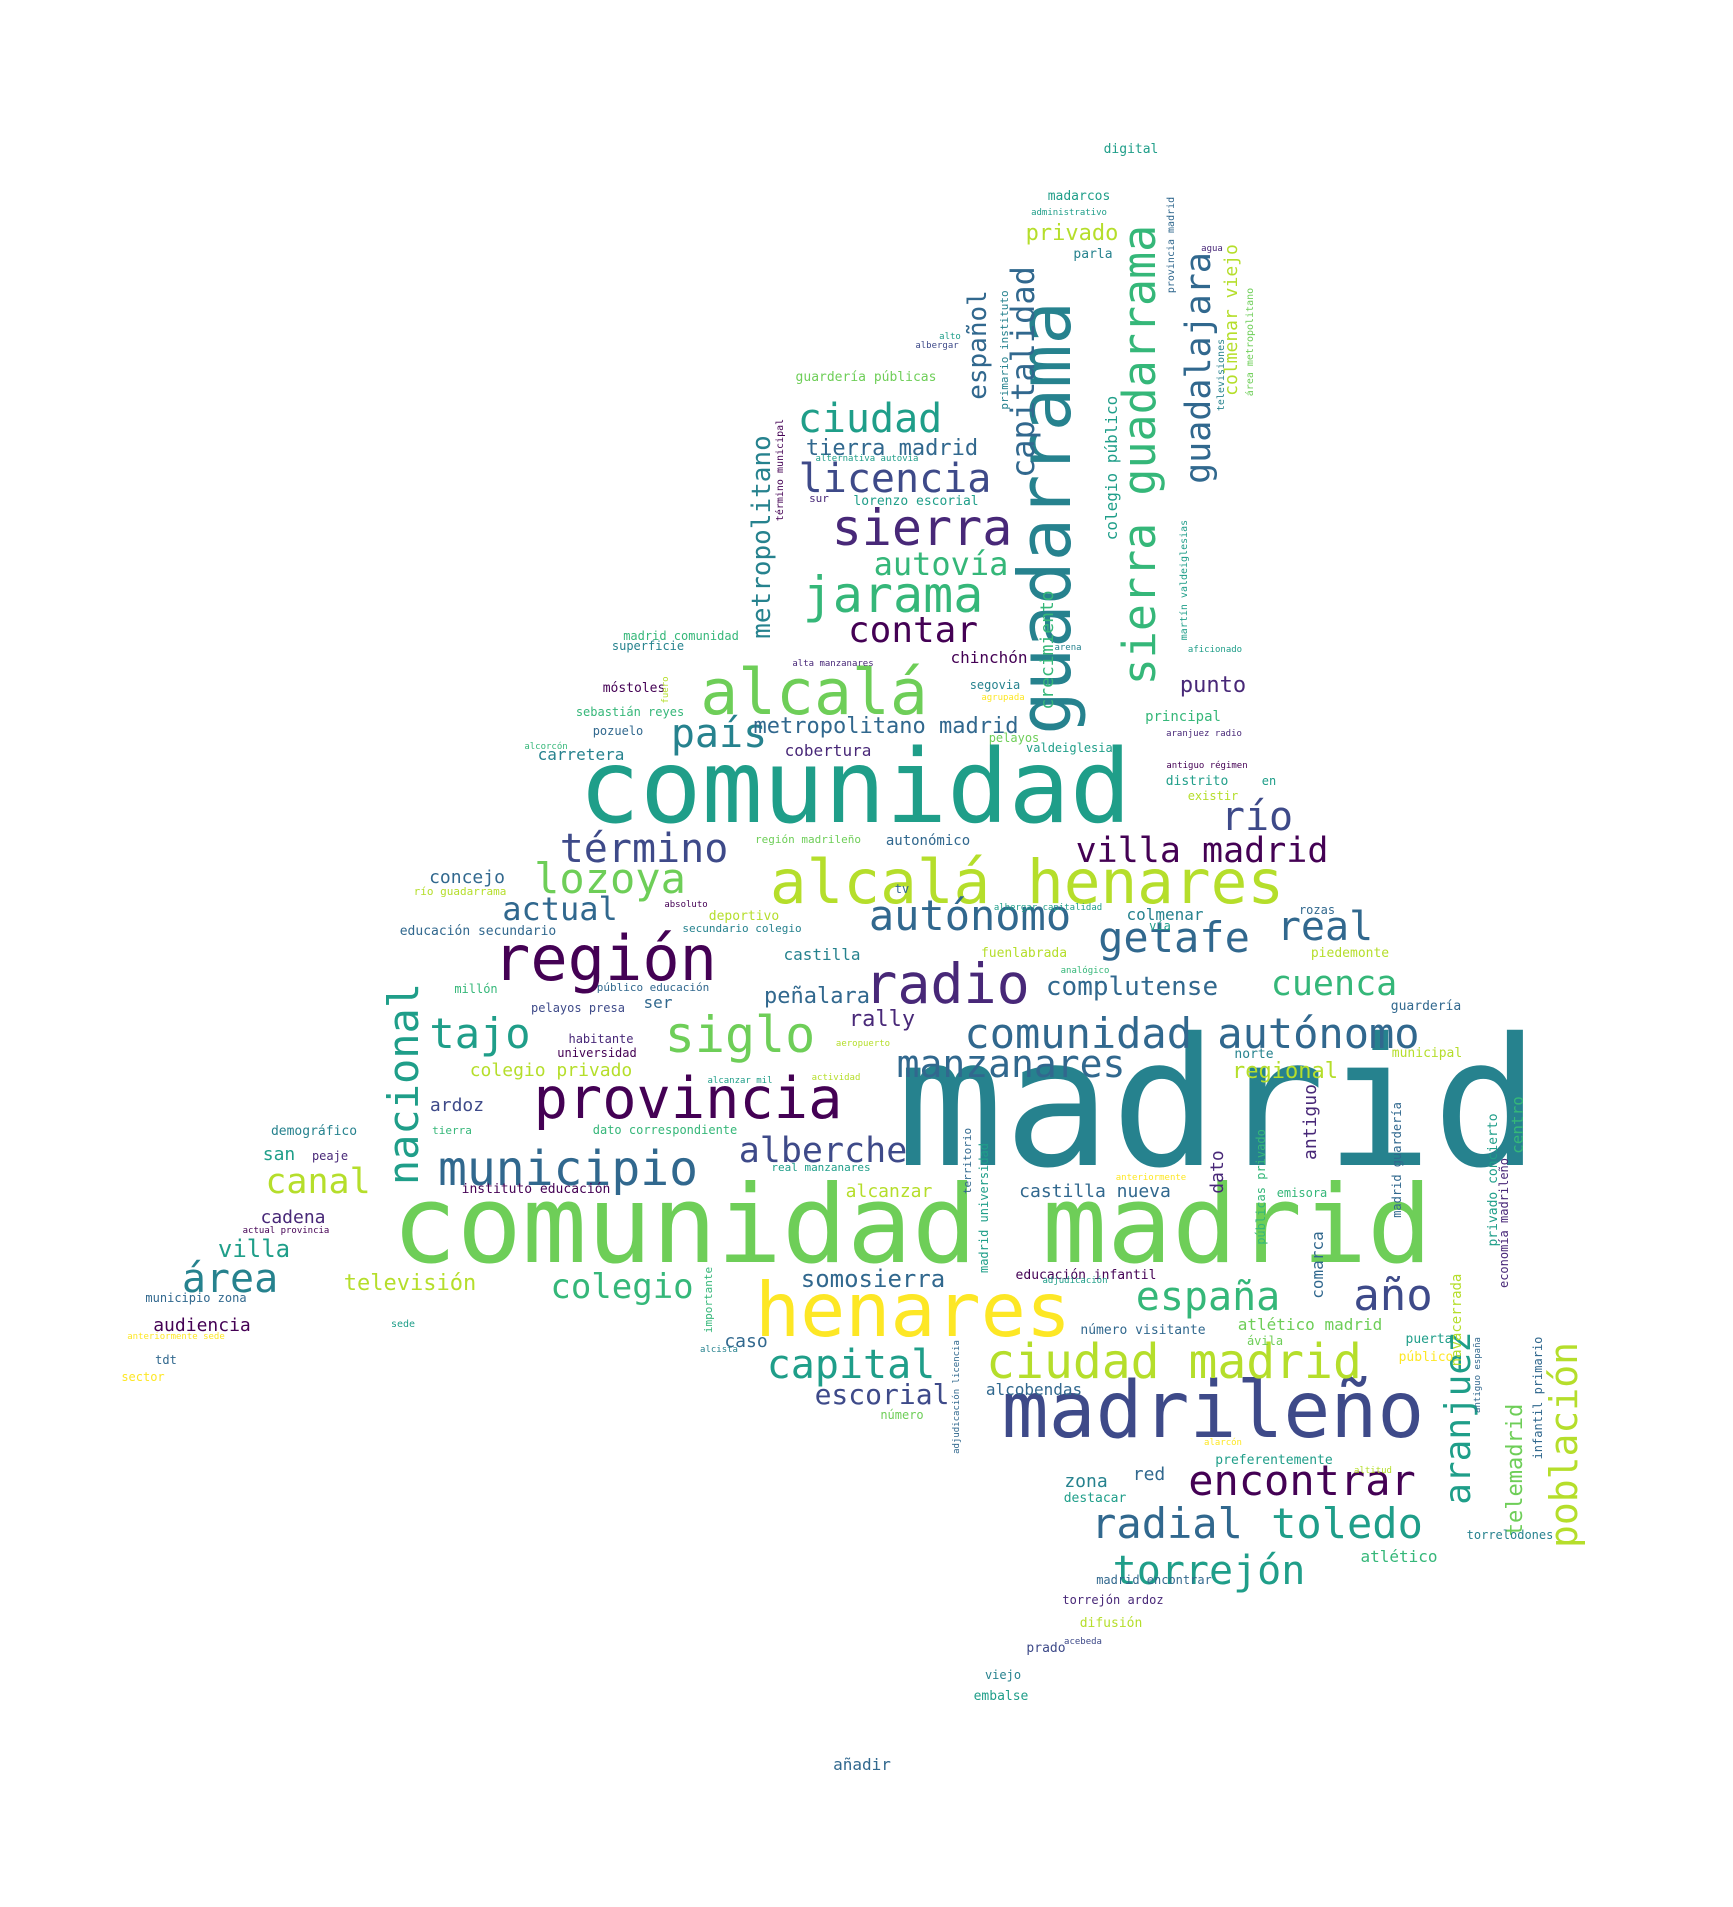  What do you see at coordinates (1208, 1297) in the screenshot?
I see `word: españa` at bounding box center [1208, 1297].